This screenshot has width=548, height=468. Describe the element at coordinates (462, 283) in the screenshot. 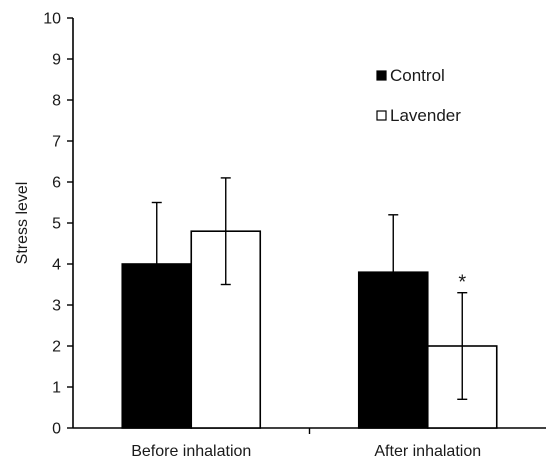

I see `significance-asterisk: *` at that location.